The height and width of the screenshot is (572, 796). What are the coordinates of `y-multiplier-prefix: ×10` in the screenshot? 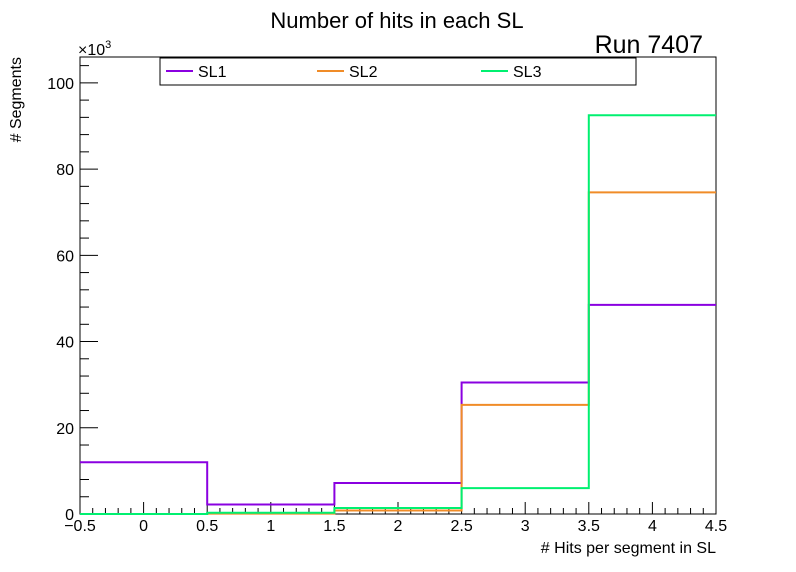 It's located at (91, 50).